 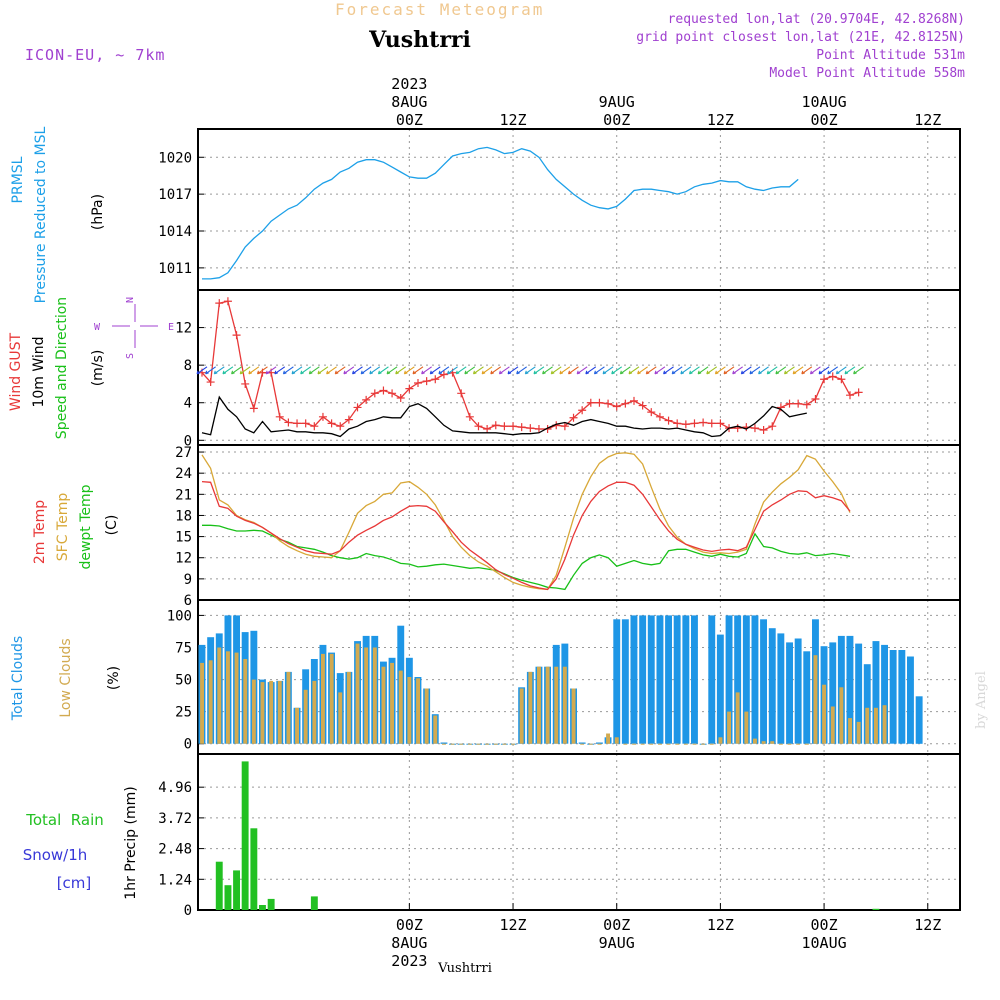 I want to click on top-time-label: 00Z, so click(x=616, y=120).